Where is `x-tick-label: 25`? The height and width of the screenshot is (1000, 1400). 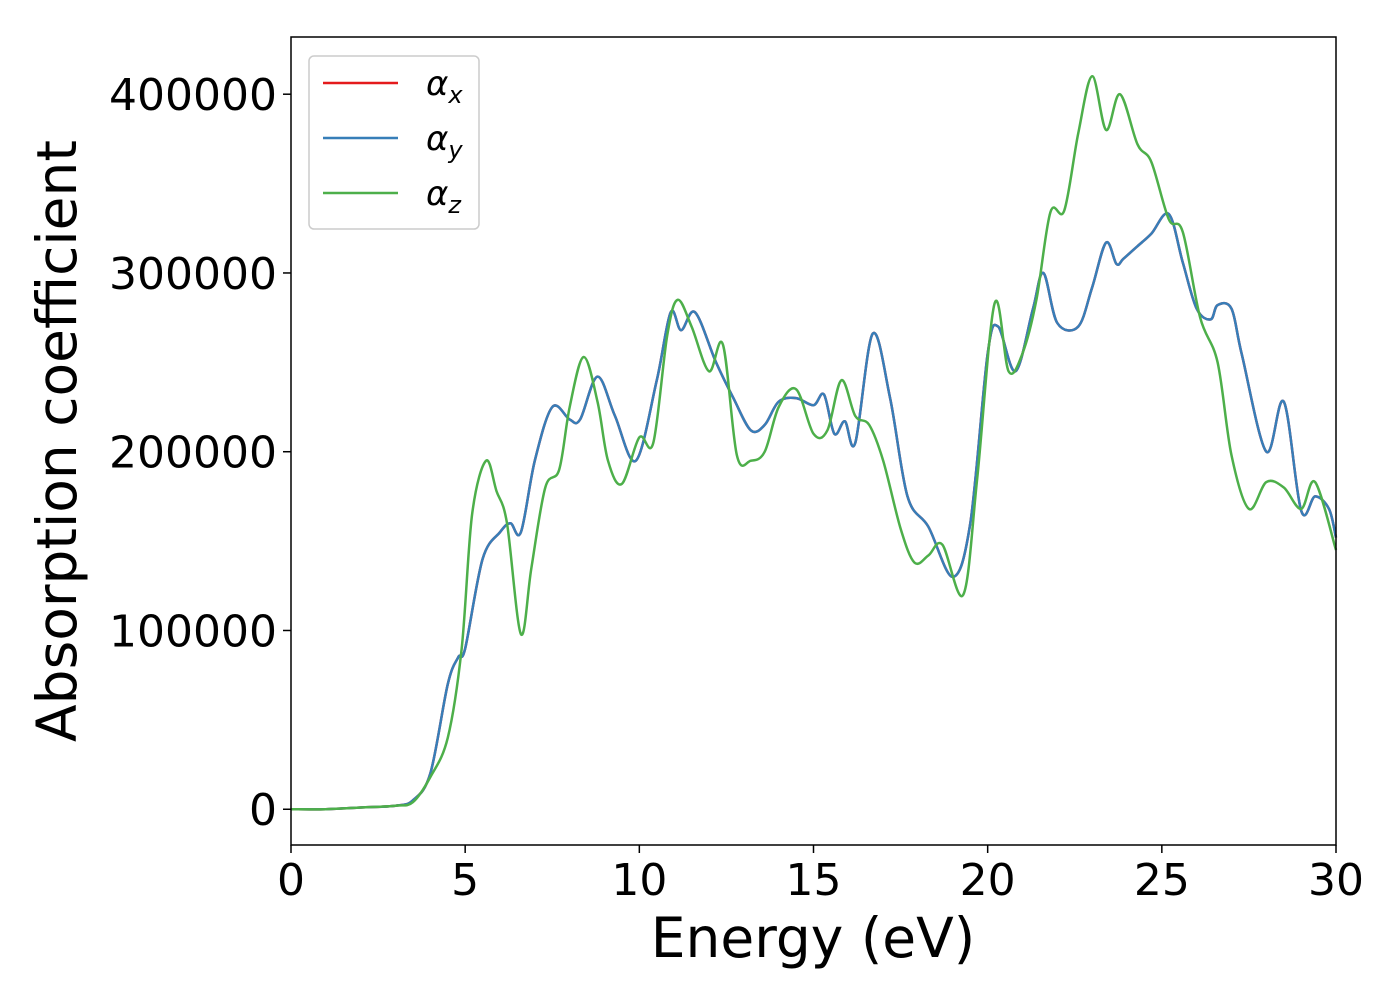
x-tick-label: 25 is located at coordinates (1162, 880).